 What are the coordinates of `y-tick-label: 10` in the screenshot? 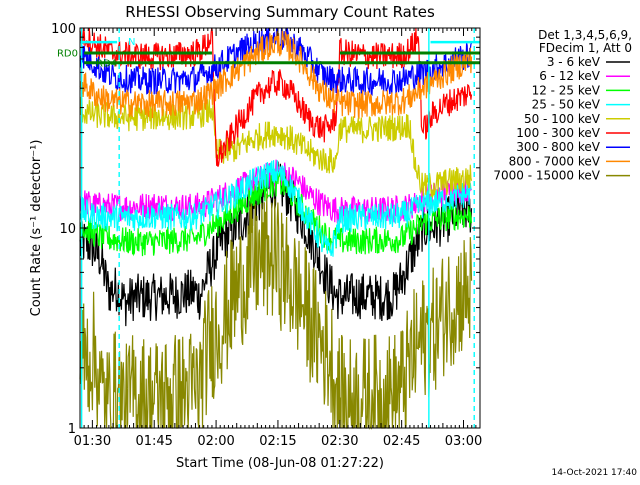 It's located at (67, 229).